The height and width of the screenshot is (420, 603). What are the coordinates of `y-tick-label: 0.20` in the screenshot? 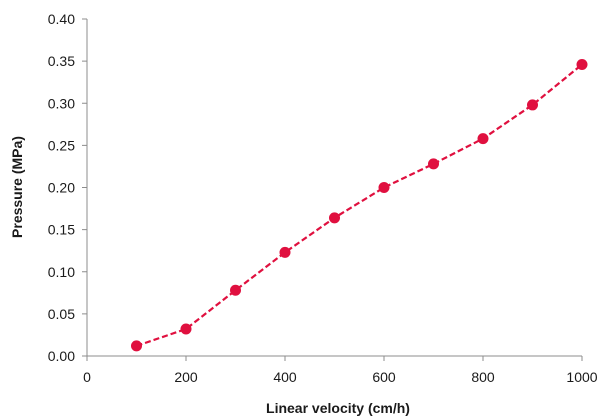 It's located at (61, 188).